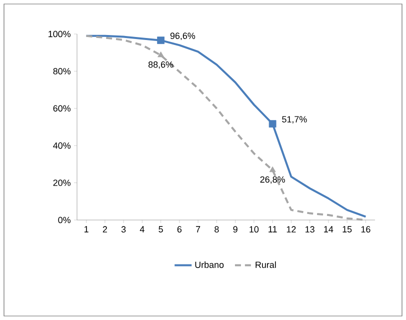  Describe the element at coordinates (198, 229) in the screenshot. I see `x-tick-label: 7` at that location.